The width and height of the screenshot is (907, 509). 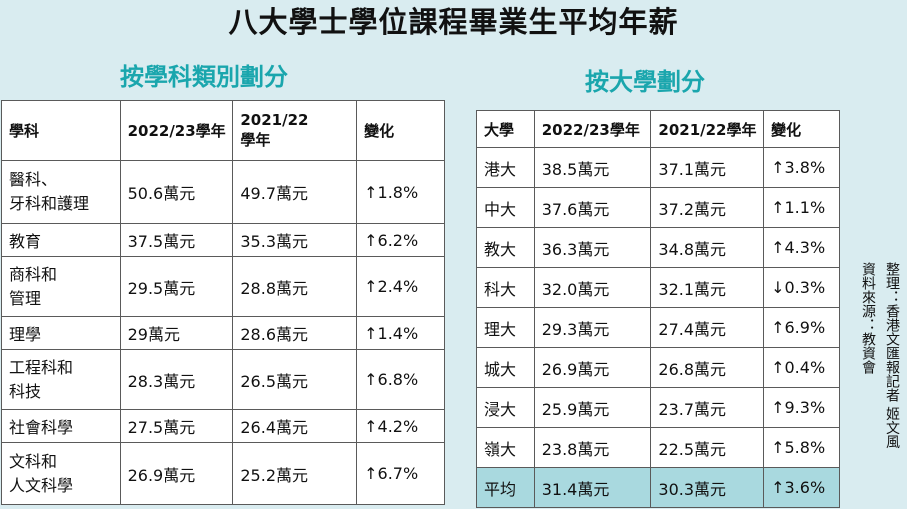 I want to click on change-cell: ↑3.6%, so click(x=801, y=487).